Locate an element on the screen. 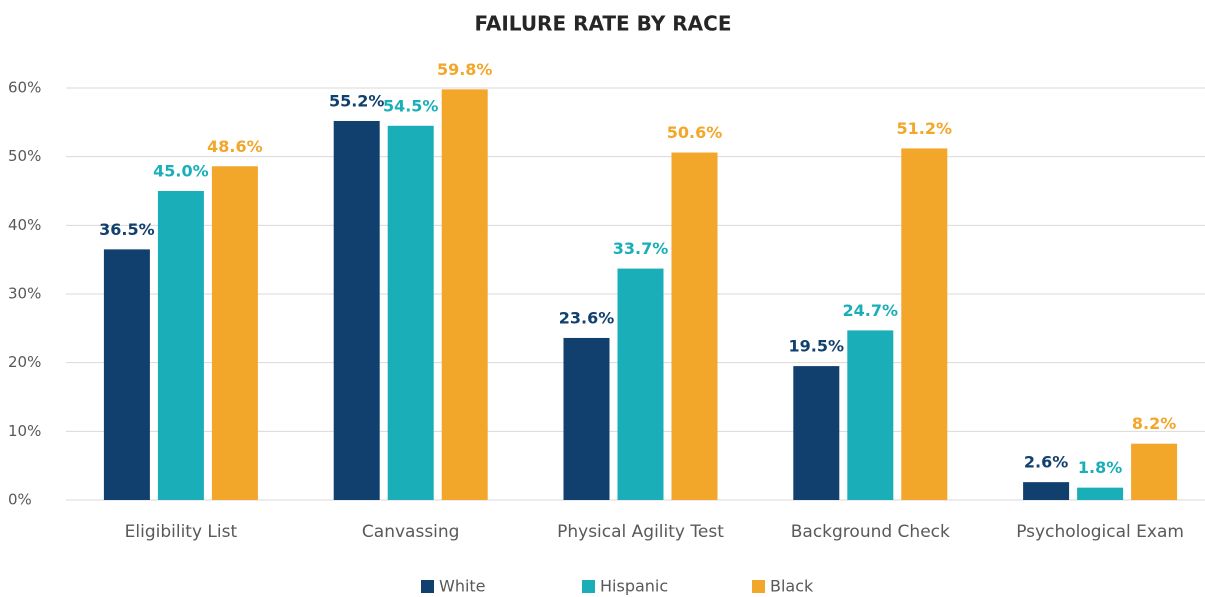 The image size is (1205, 597). x-tick-label: Canvassing is located at coordinates (411, 532).